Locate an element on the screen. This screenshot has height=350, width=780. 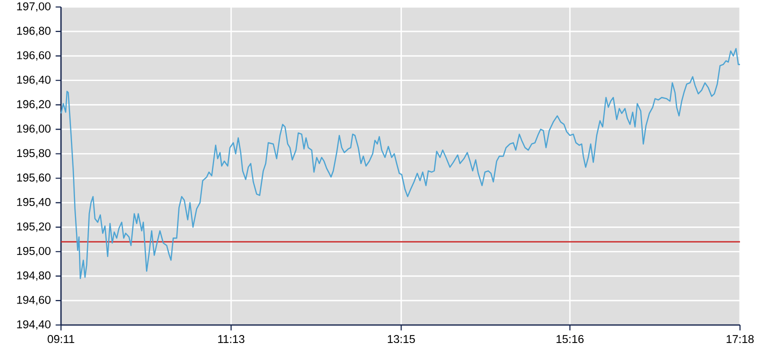
x-tick-label: 13:15 is located at coordinates (401, 339).